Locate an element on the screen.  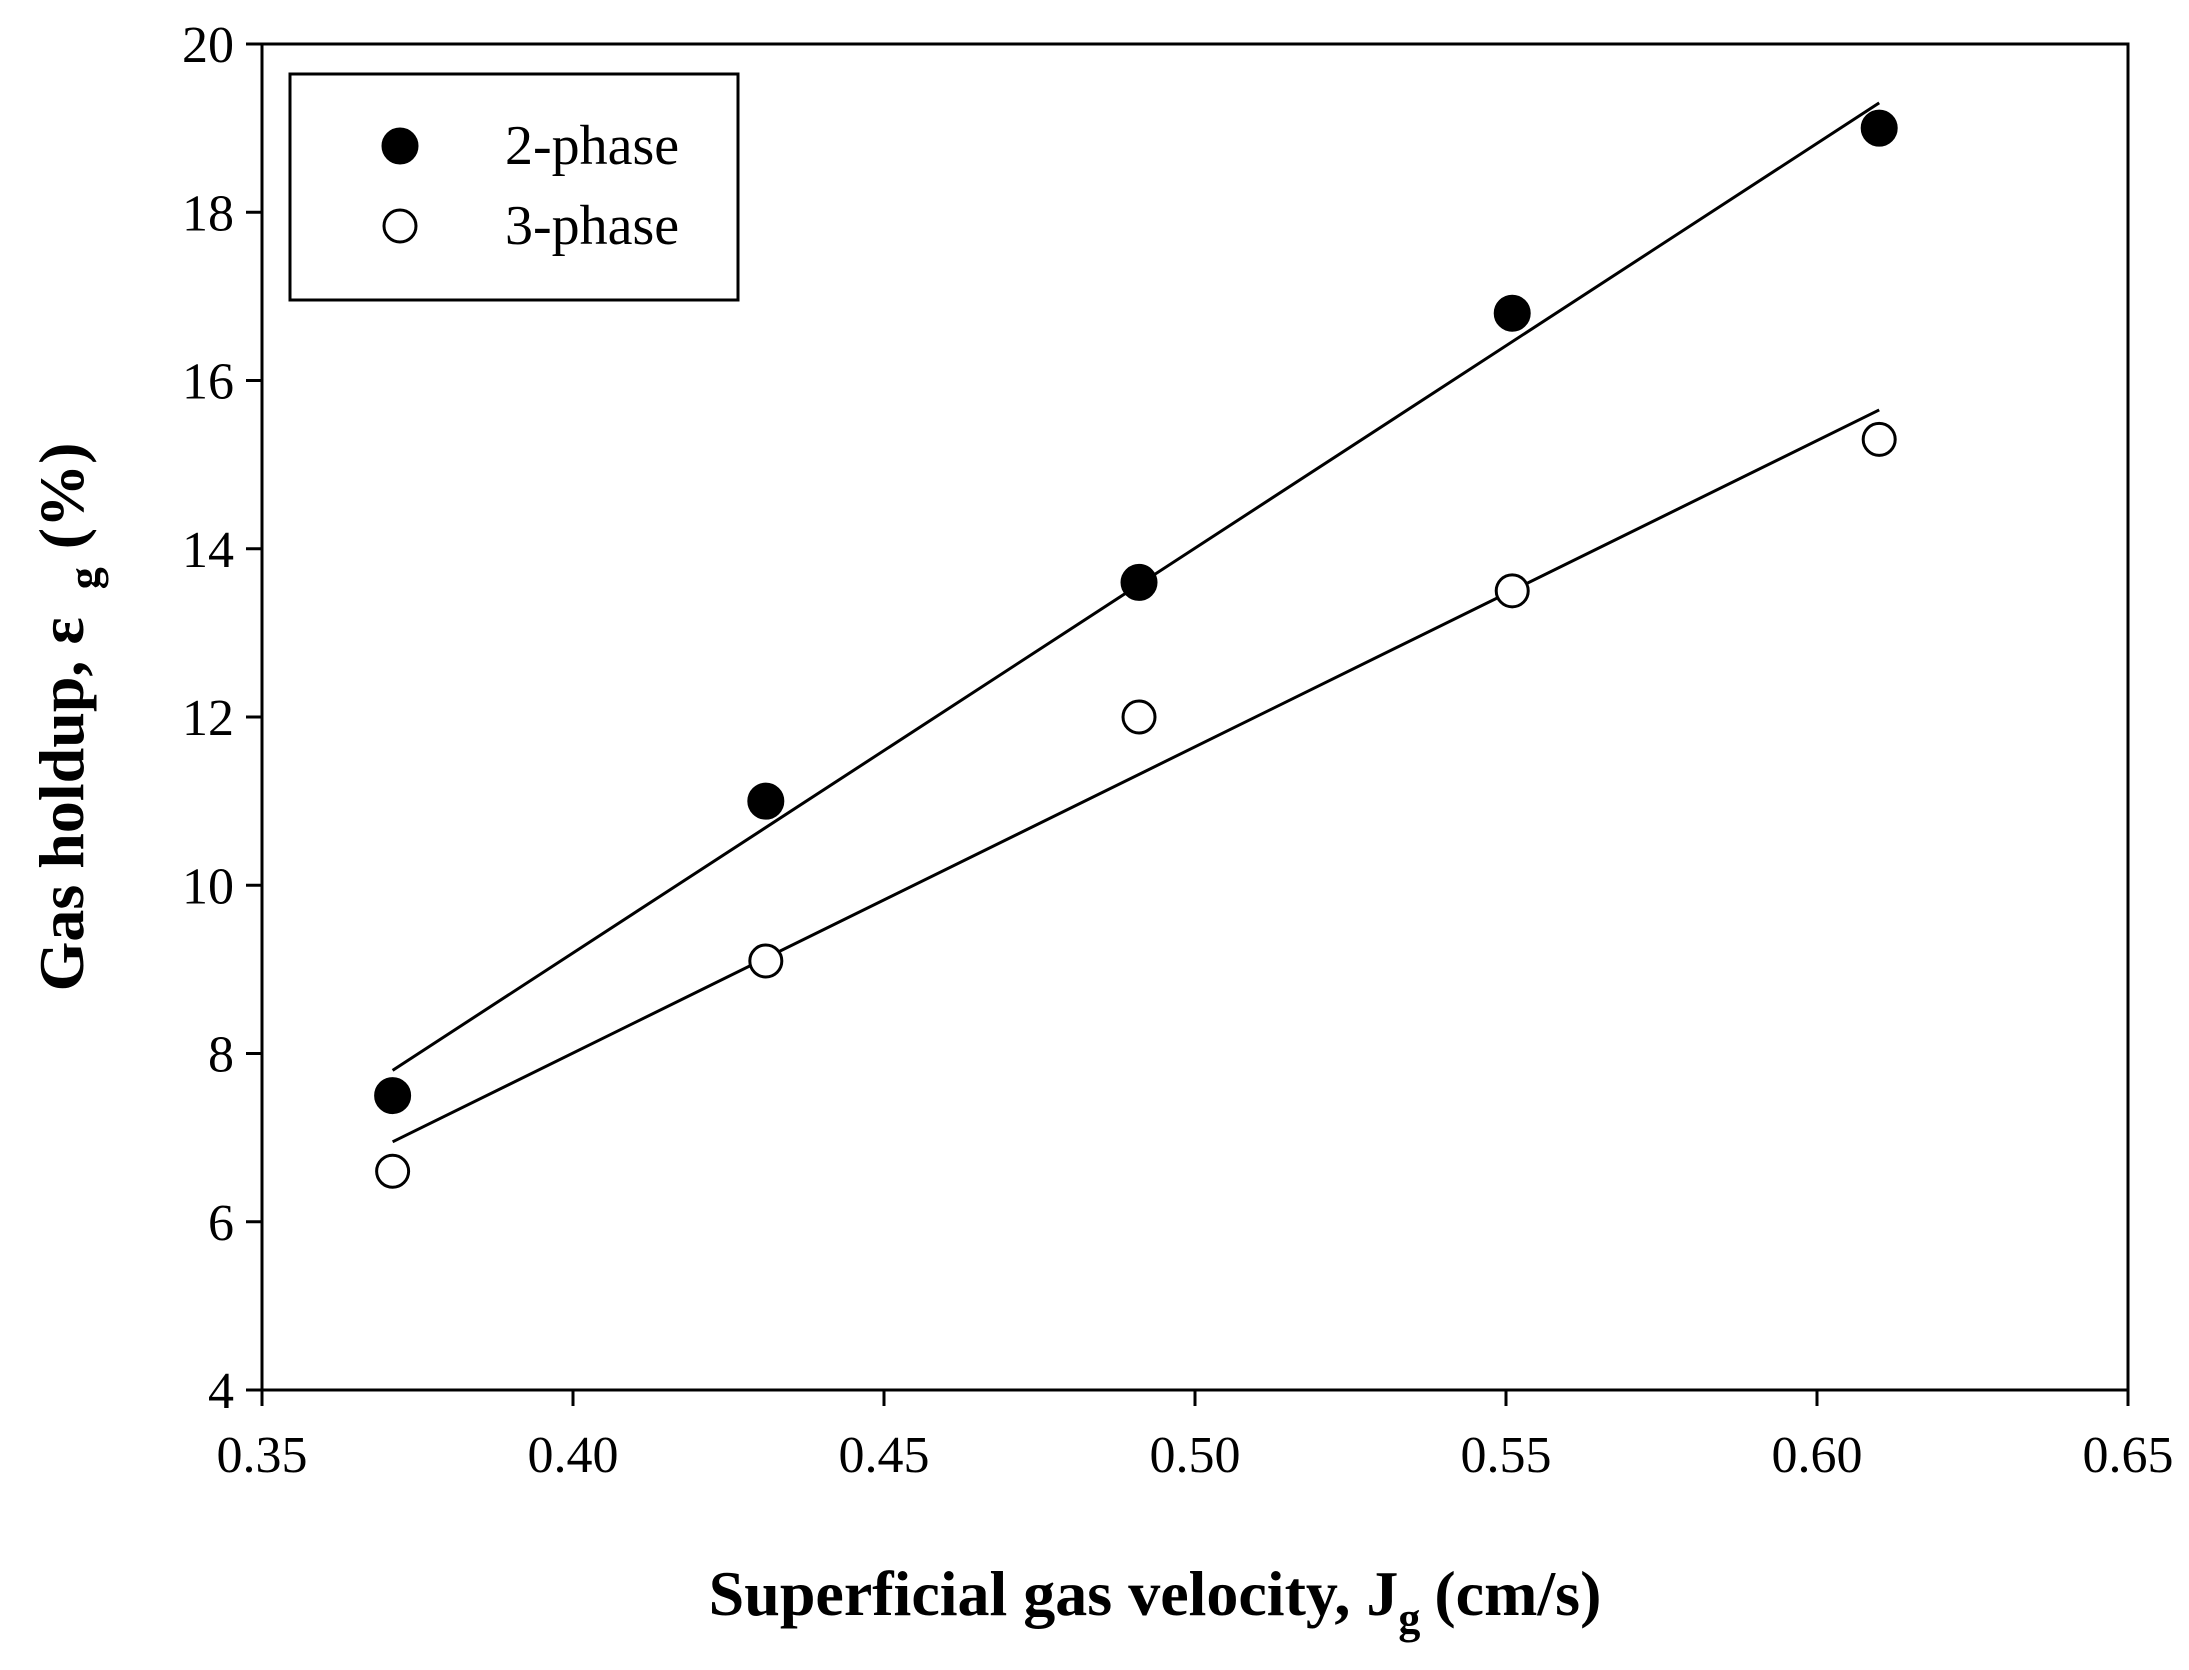
legend-label-3-phase: 3-phase is located at coordinates (592, 226).